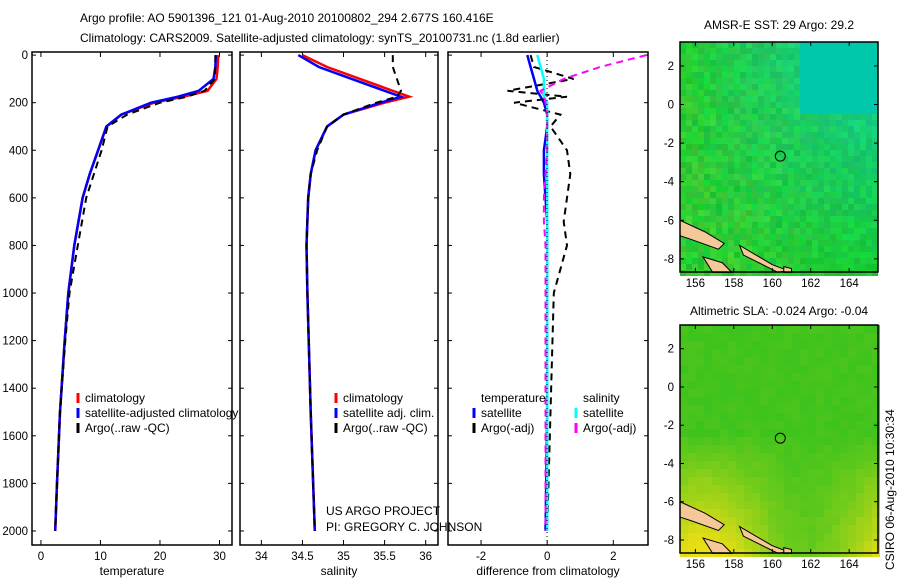 This screenshot has height=580, width=900. What do you see at coordinates (669, 260) in the screenshot?
I see `y-tick-label: -8` at bounding box center [669, 260].